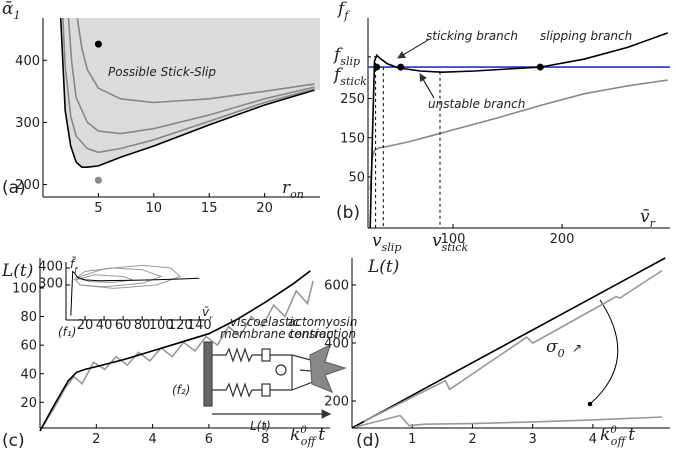 This screenshot has width=676, height=456. Describe the element at coordinates (346, 56) in the screenshot. I see `annotation: fslip` at that location.